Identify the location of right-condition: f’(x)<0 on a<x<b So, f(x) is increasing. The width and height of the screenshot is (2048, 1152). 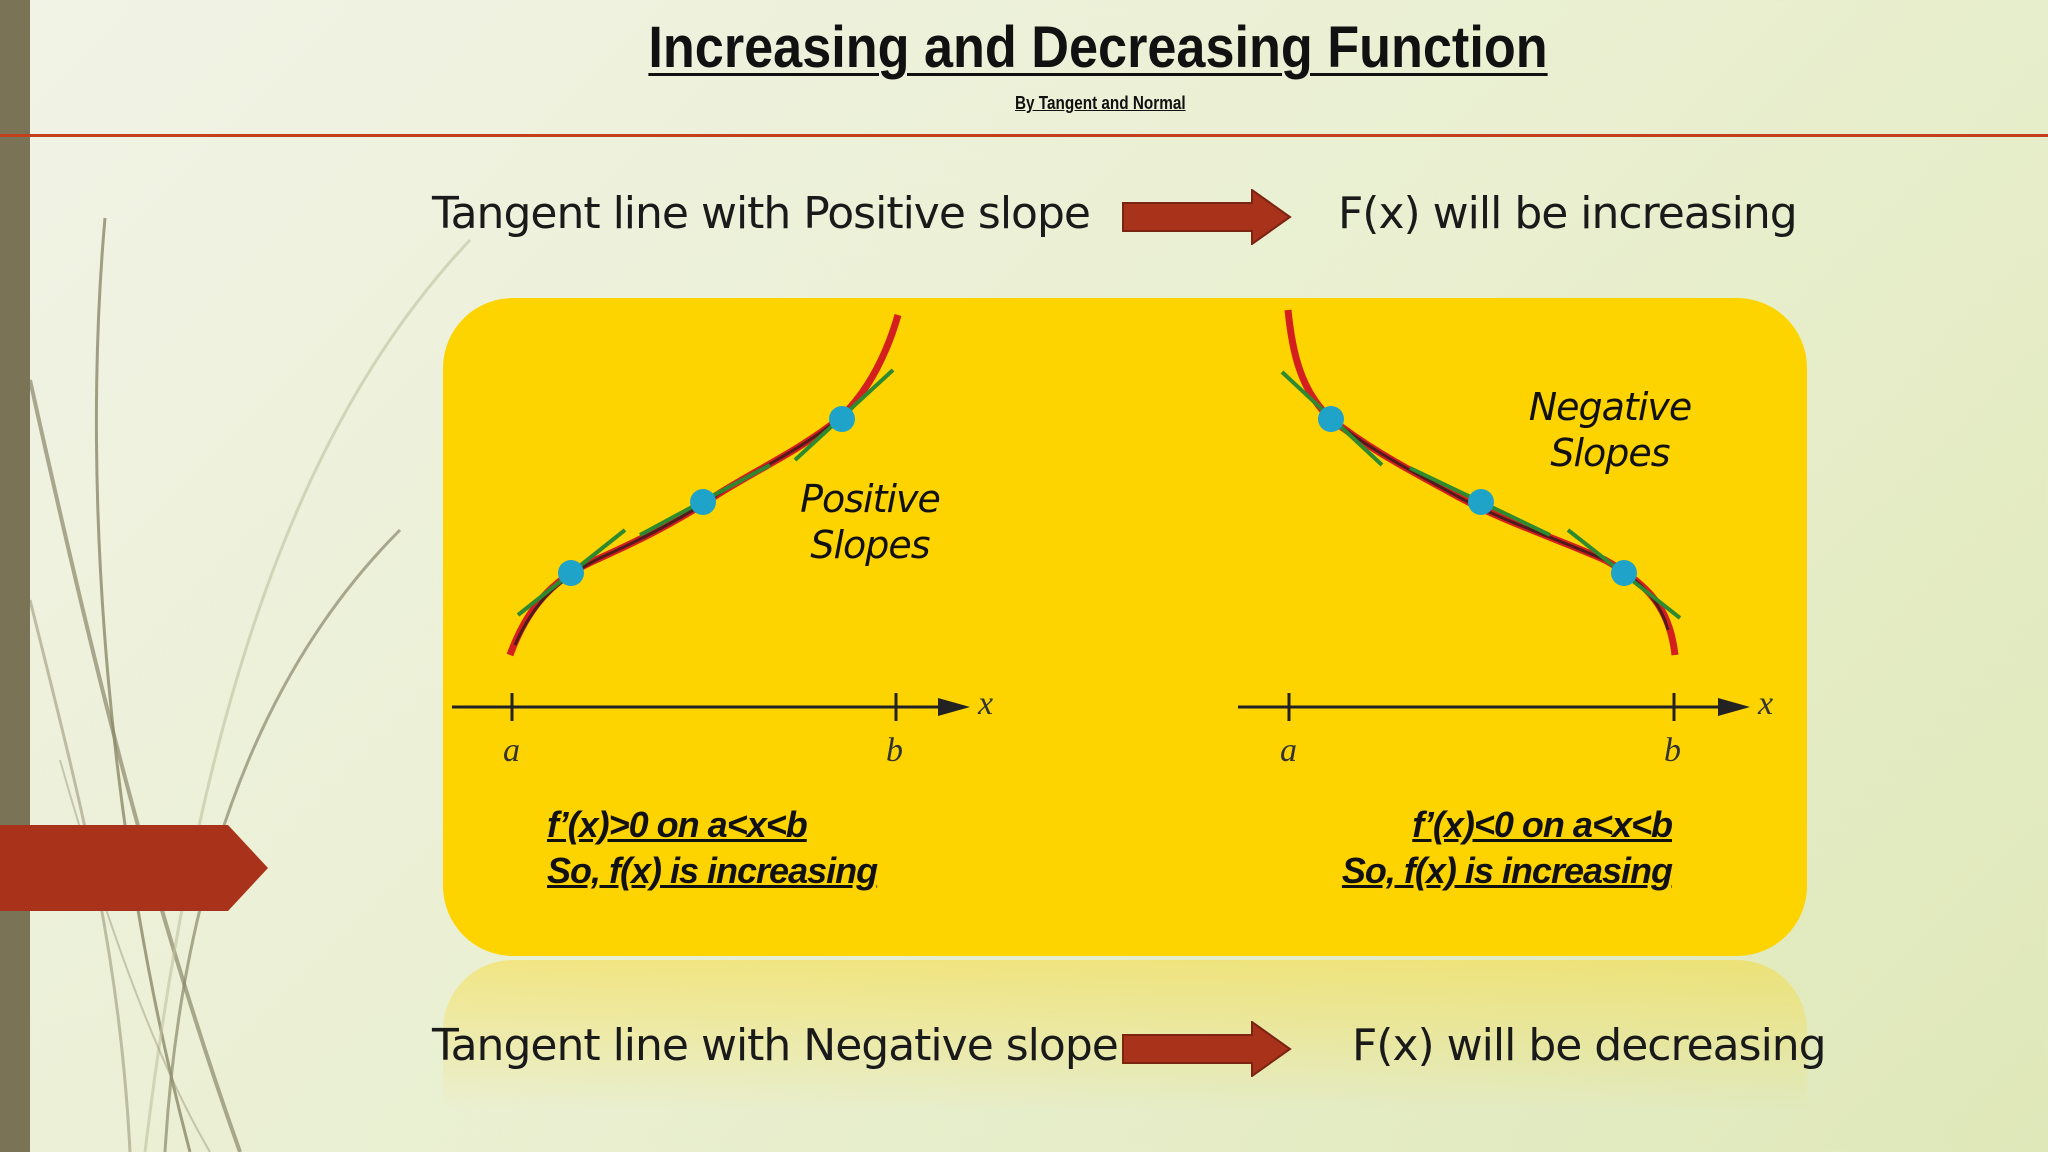
(1476, 848).